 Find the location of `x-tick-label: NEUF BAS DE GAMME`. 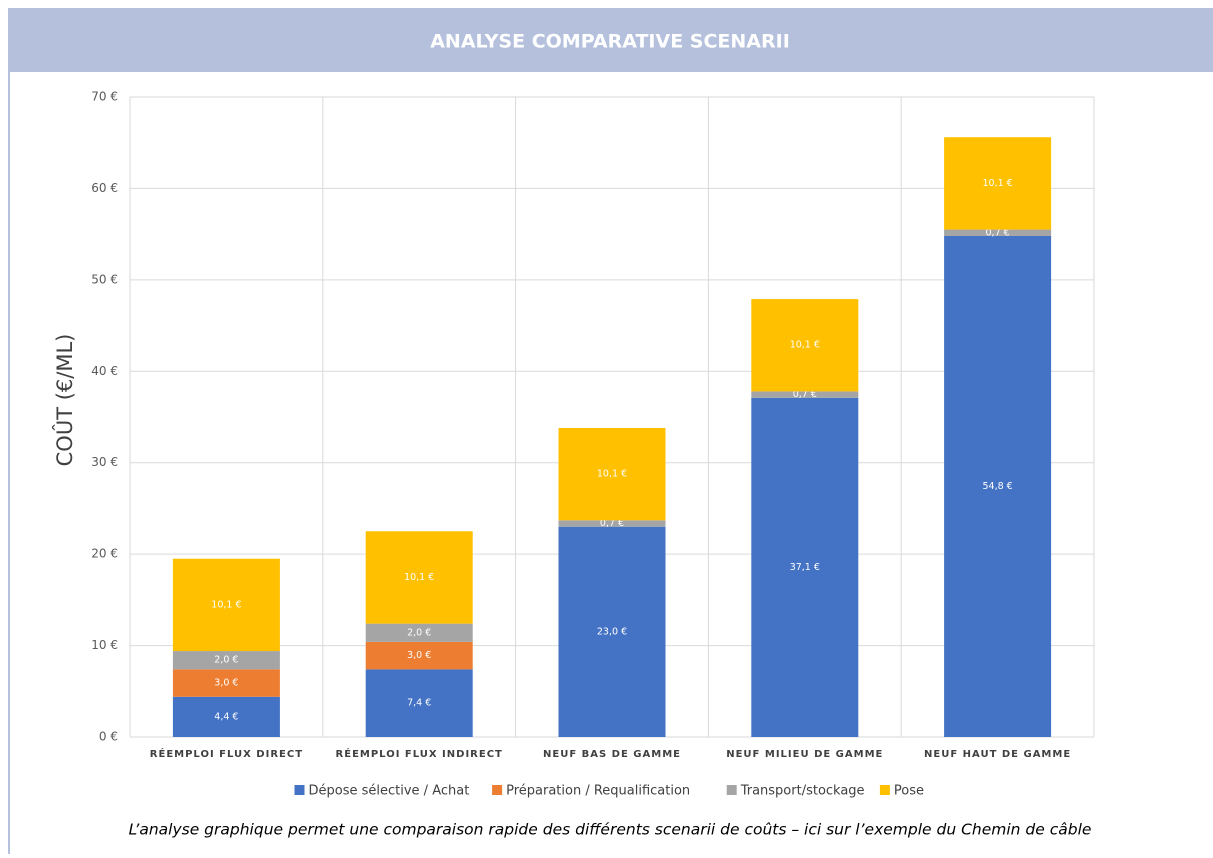

x-tick-label: NEUF BAS DE GAMME is located at coordinates (612, 754).